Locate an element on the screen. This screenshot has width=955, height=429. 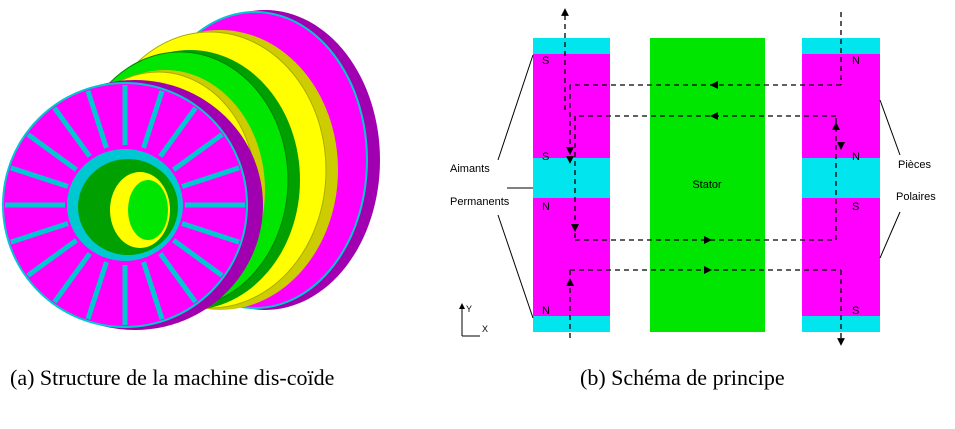
left-pole-4: N is located at coordinates (546, 311).